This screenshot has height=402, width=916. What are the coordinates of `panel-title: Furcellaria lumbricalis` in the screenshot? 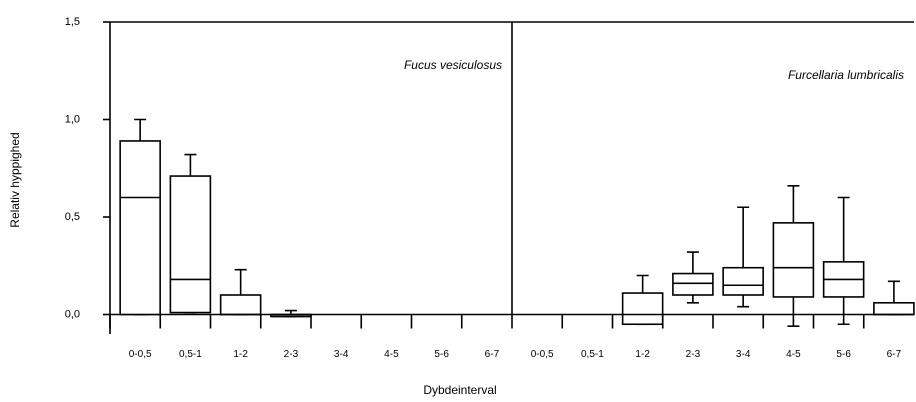 It's located at (846, 75).